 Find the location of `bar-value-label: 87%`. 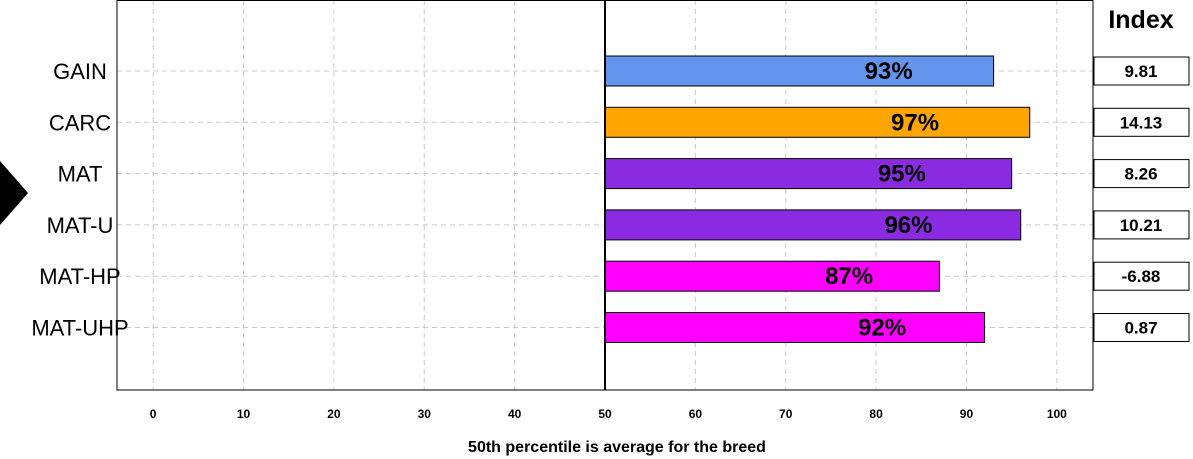

bar-value-label: 87% is located at coordinates (849, 276).